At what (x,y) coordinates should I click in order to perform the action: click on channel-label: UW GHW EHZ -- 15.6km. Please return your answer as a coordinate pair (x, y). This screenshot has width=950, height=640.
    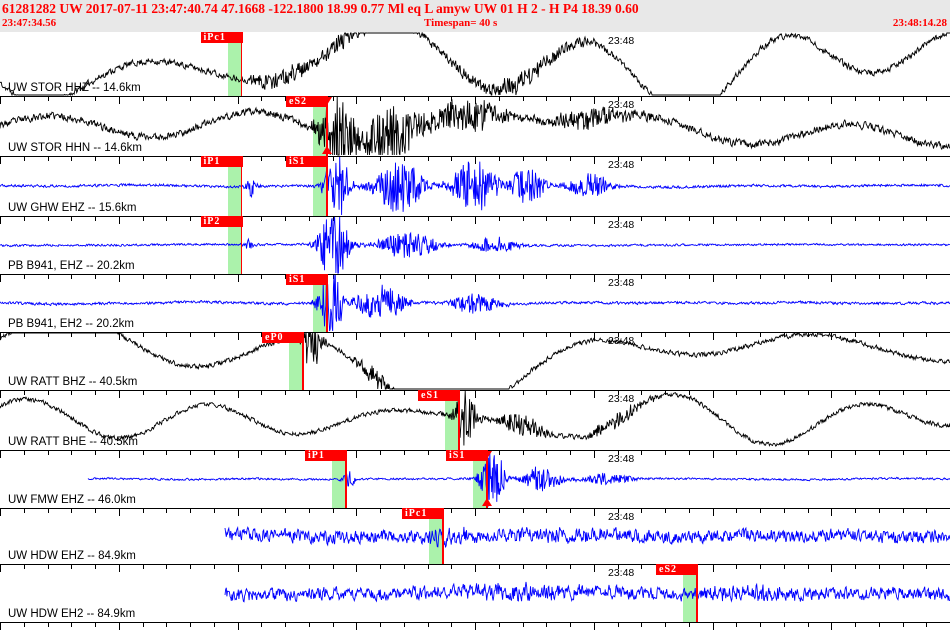
    Looking at the image, I should click on (72, 208).